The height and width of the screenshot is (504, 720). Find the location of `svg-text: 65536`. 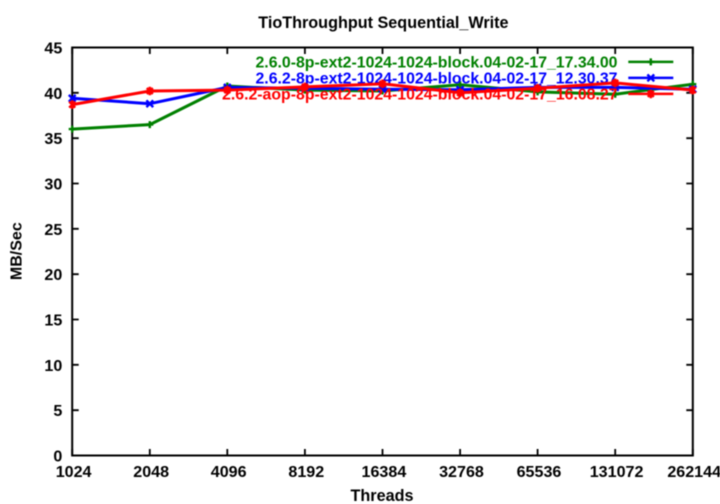

svg-text: 65536 is located at coordinates (539, 472).